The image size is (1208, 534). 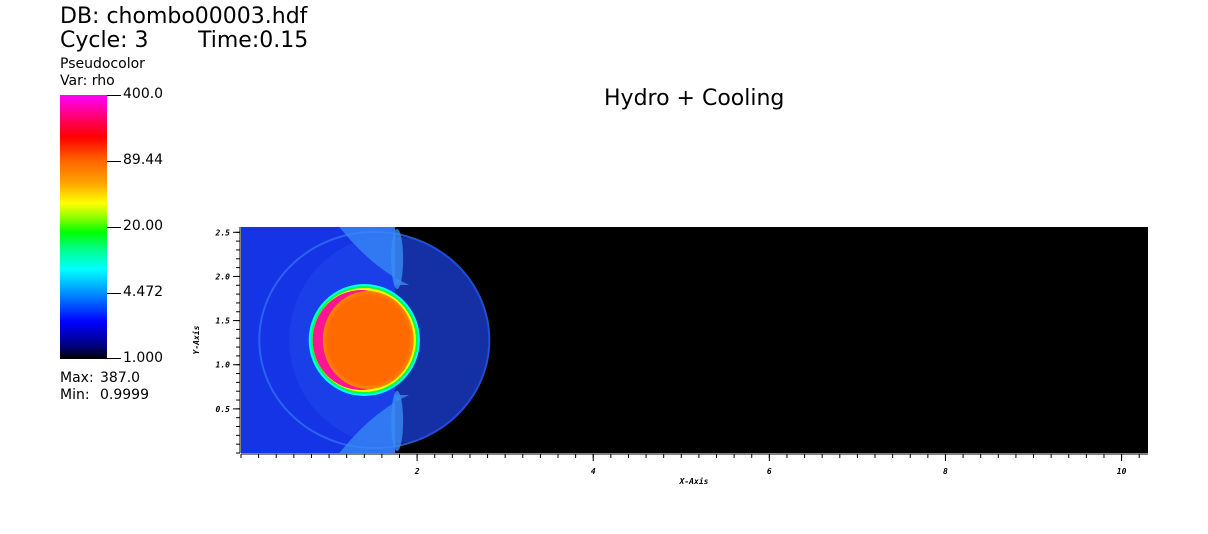 I want to click on time-label: Time:0.15, so click(x=253, y=40).